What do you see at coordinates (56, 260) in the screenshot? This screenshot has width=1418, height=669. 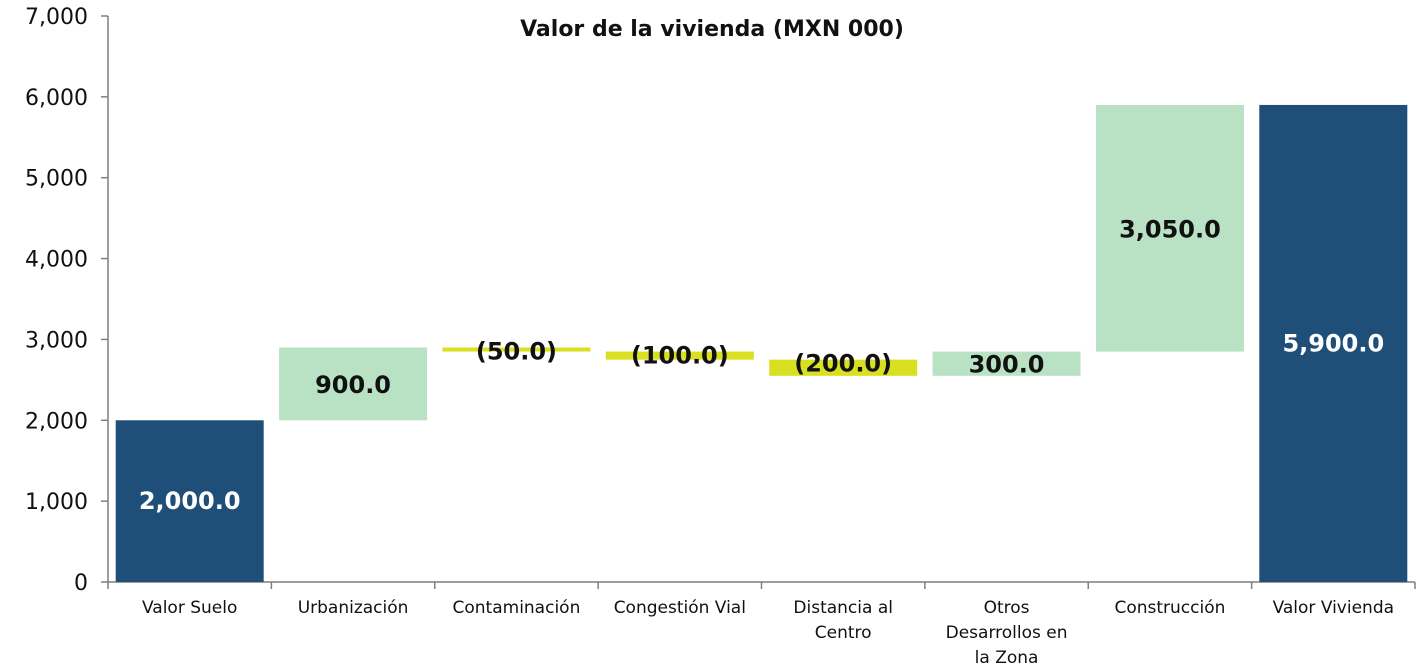 I see `y-tick-label: 4,000` at bounding box center [56, 260].